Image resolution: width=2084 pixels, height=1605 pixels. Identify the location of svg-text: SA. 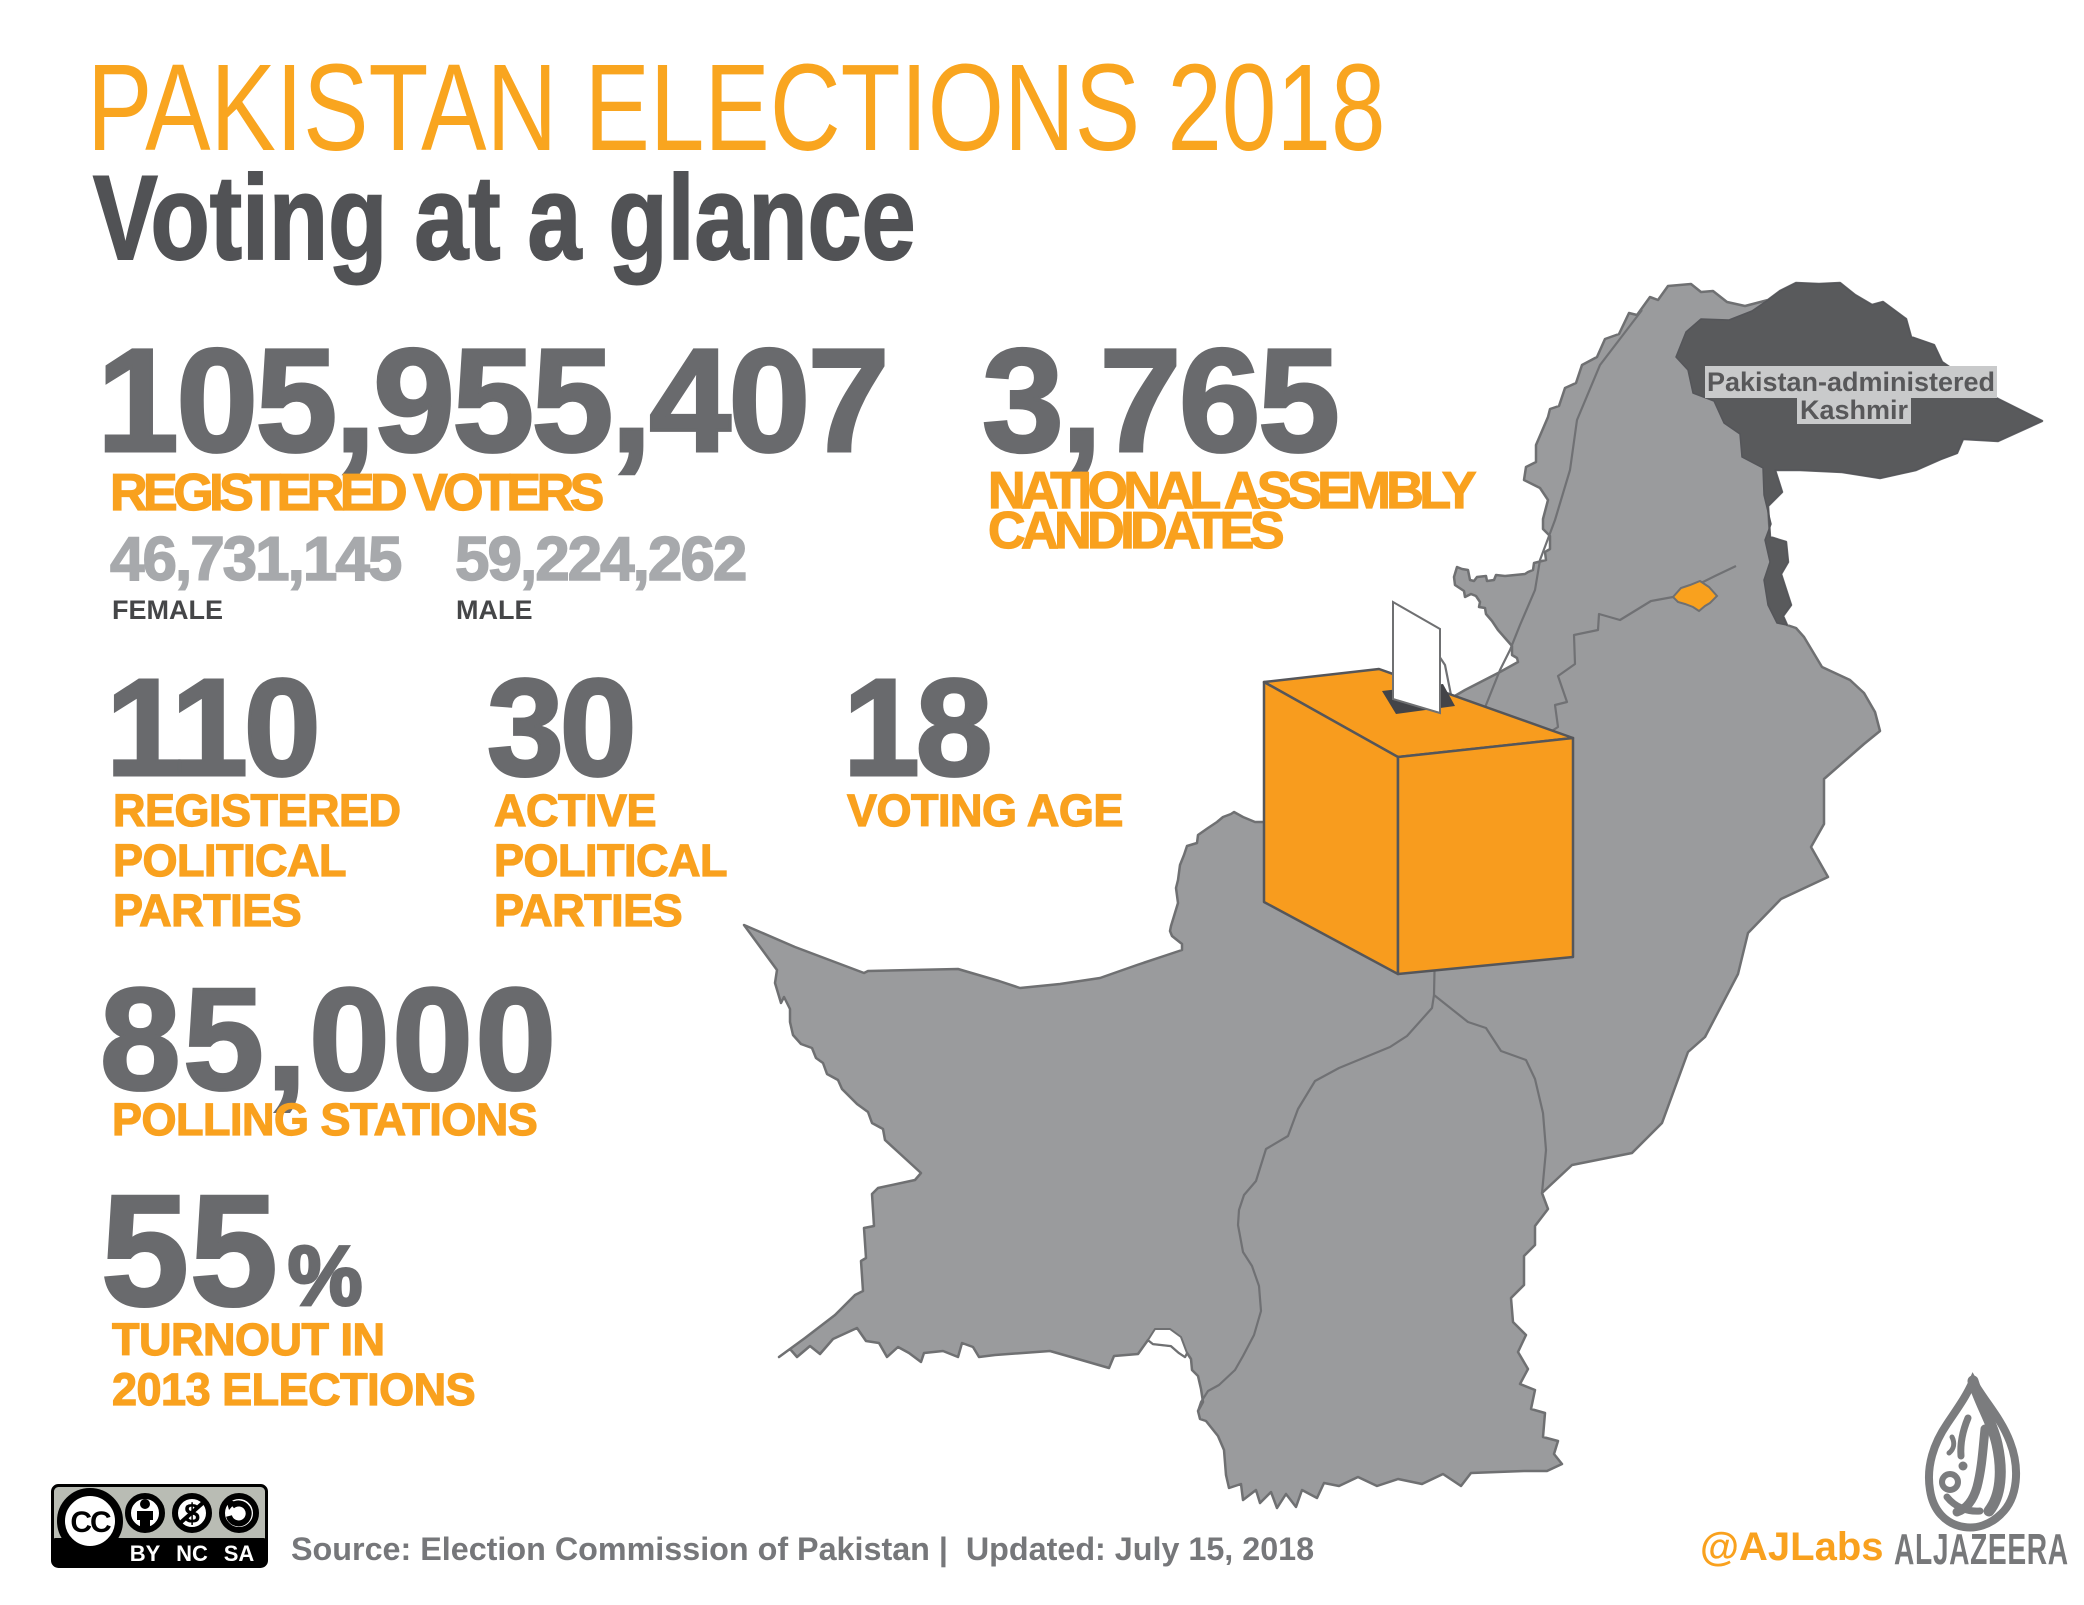
(239, 1553).